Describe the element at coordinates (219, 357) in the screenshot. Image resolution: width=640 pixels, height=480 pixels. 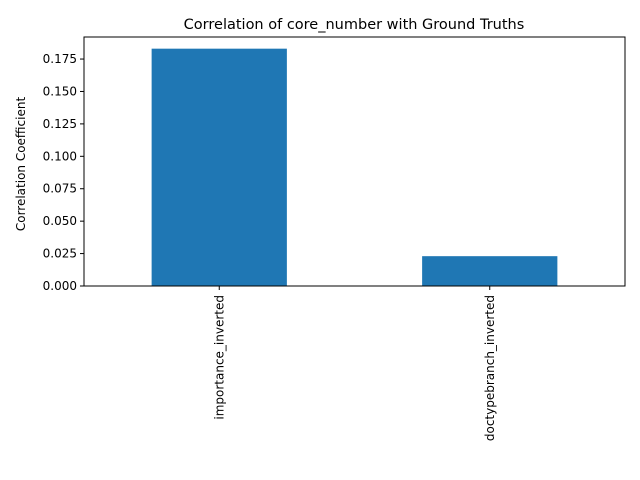
I see `x-tick-label: importance_inverted` at that location.